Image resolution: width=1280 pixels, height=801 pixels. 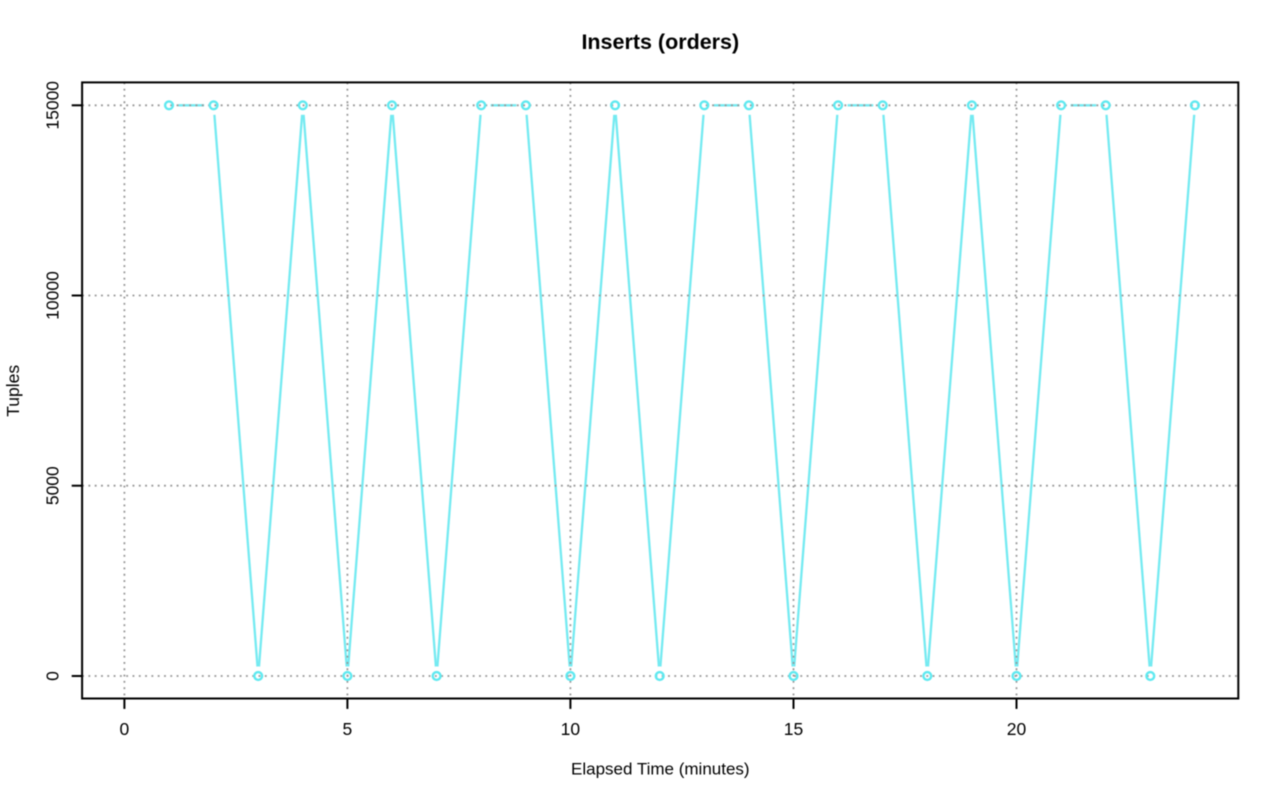 What do you see at coordinates (660, 42) in the screenshot?
I see `svg-text: Inserts (orders)` at bounding box center [660, 42].